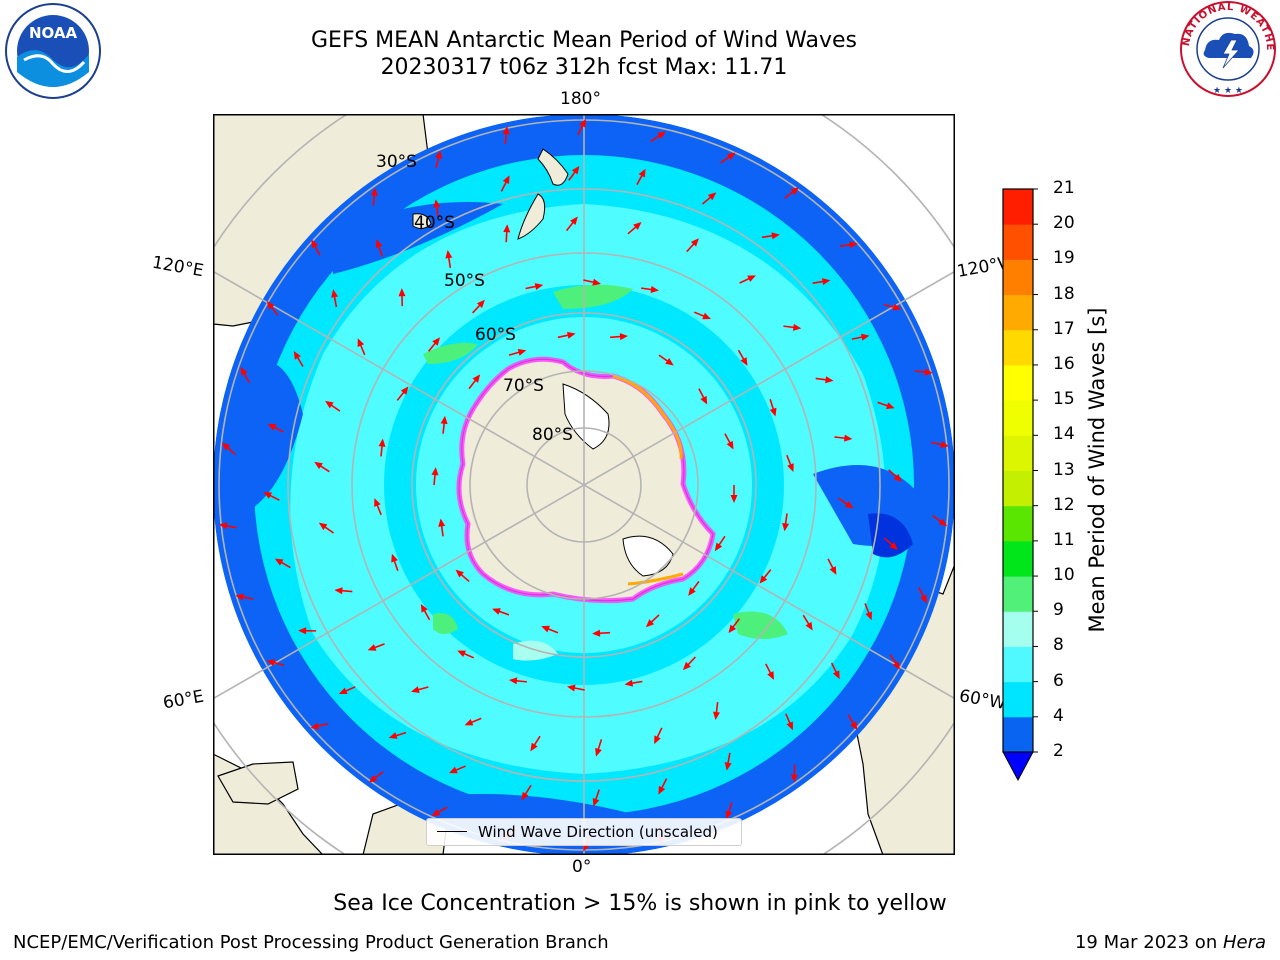 This screenshot has height=960, width=1280. What do you see at coordinates (1244, 942) in the screenshot?
I see `footer-machine: Hera` at bounding box center [1244, 942].